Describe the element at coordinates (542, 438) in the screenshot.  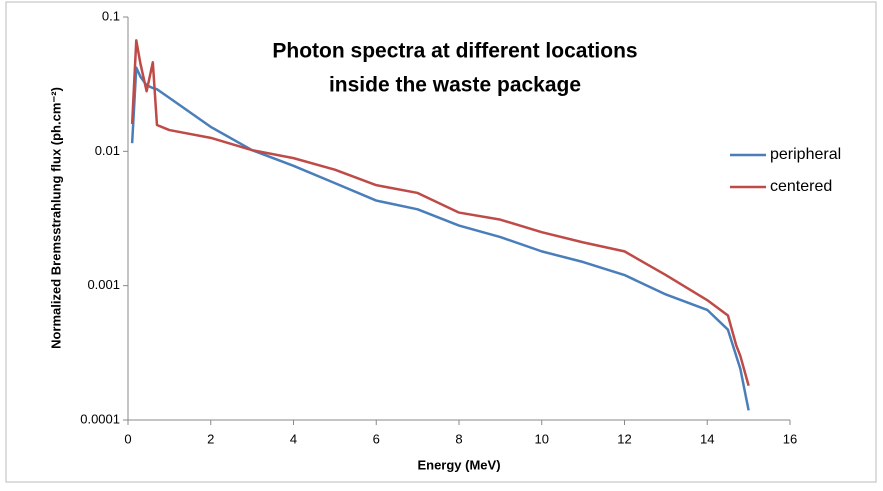
I see `x-tick-label: 10` at that location.